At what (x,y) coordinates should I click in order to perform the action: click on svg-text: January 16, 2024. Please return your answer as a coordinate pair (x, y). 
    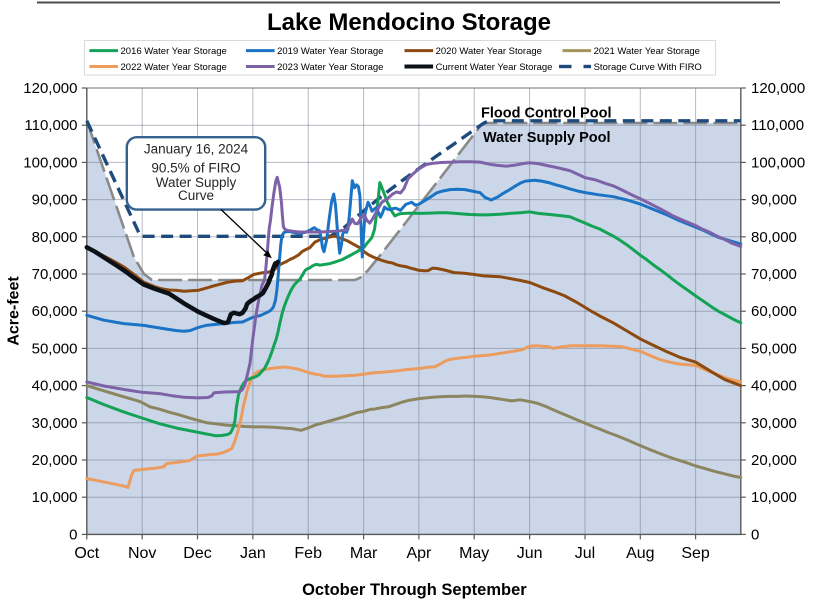
    Looking at the image, I should click on (196, 149).